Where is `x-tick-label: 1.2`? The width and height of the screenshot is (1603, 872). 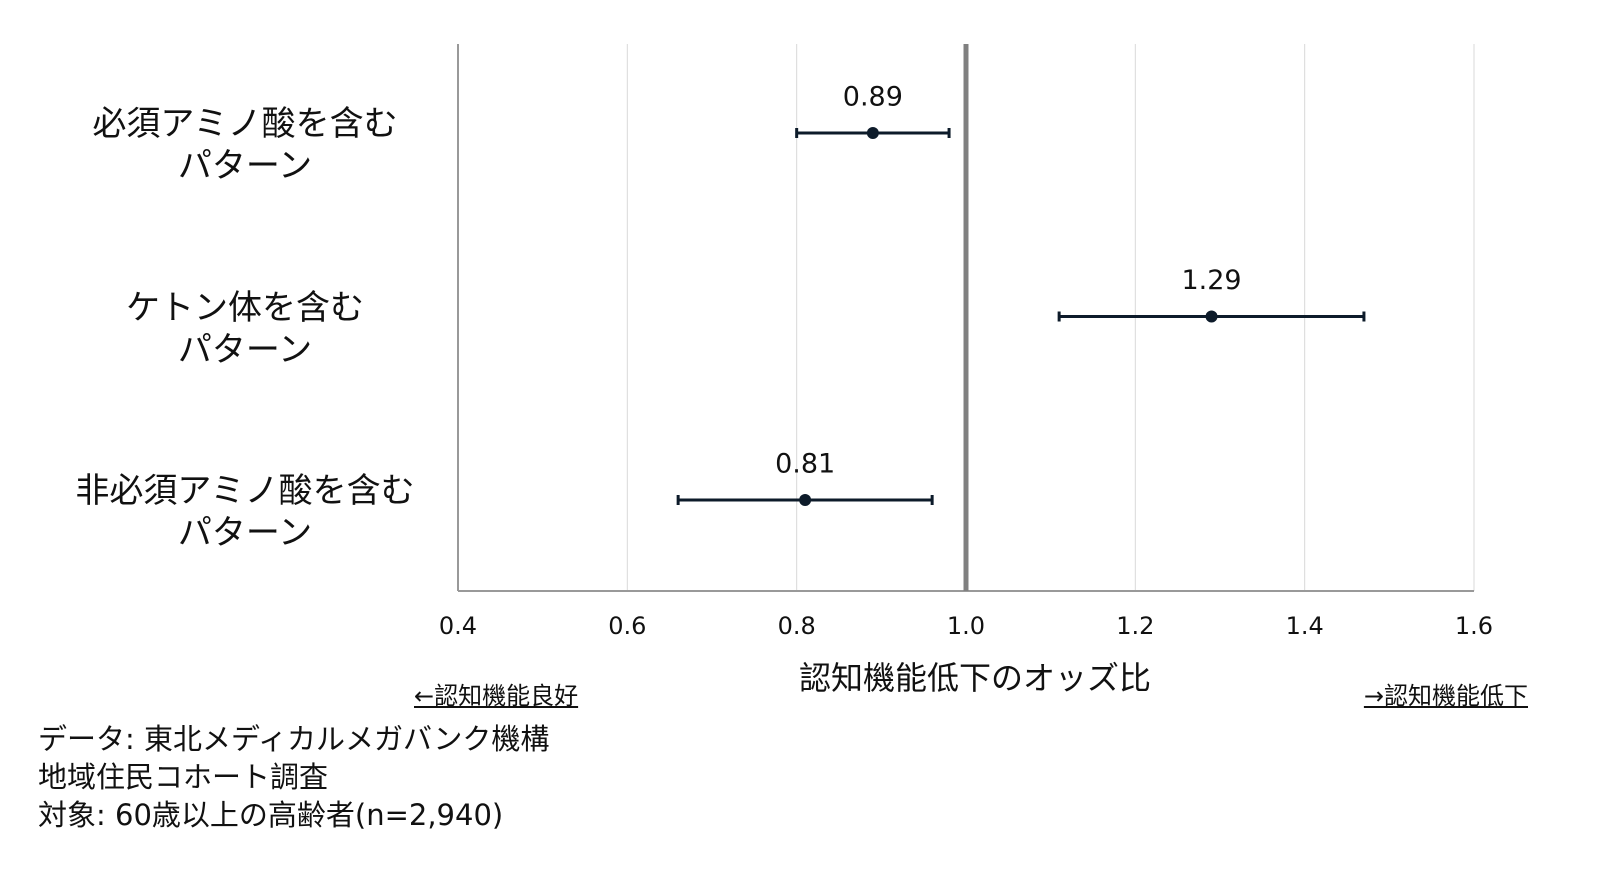
x-tick-label: 1.2 is located at coordinates (1135, 626).